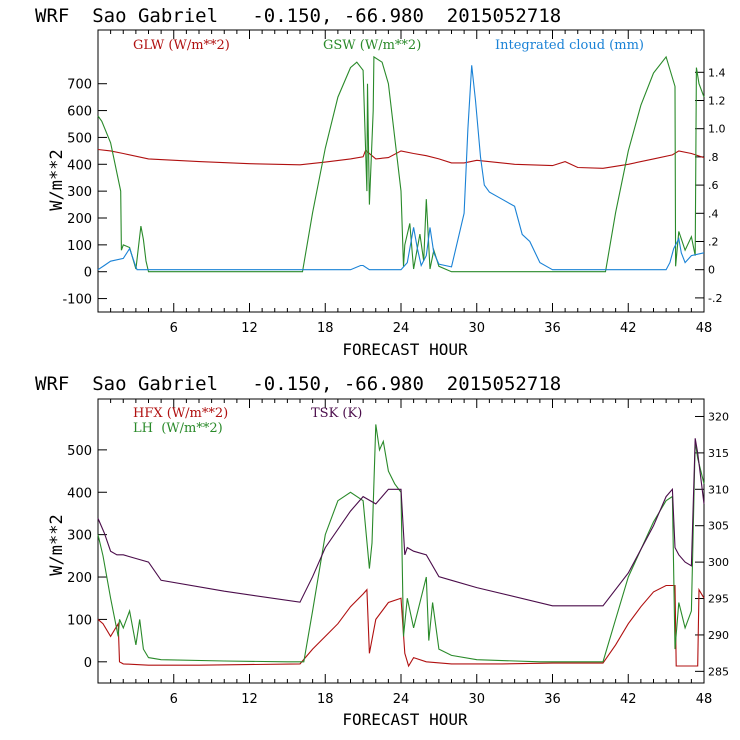 The height and width of the screenshot is (740, 740). Describe the element at coordinates (77, 300) in the screenshot. I see `top-y-tick-label: -100` at that location.